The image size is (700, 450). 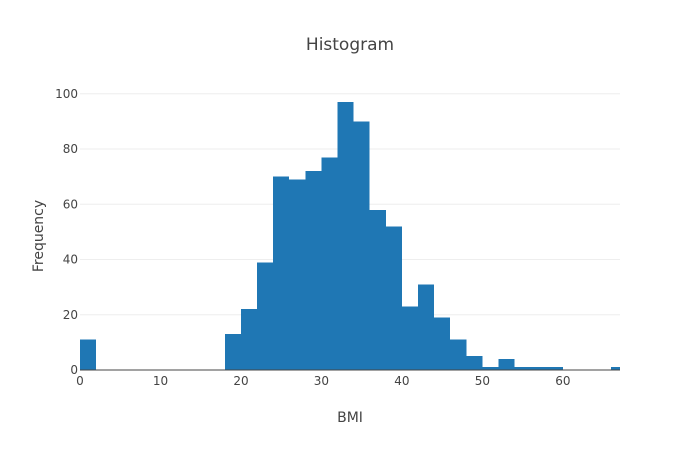 I want to click on x-tick-label-30: 30, so click(x=321, y=381).